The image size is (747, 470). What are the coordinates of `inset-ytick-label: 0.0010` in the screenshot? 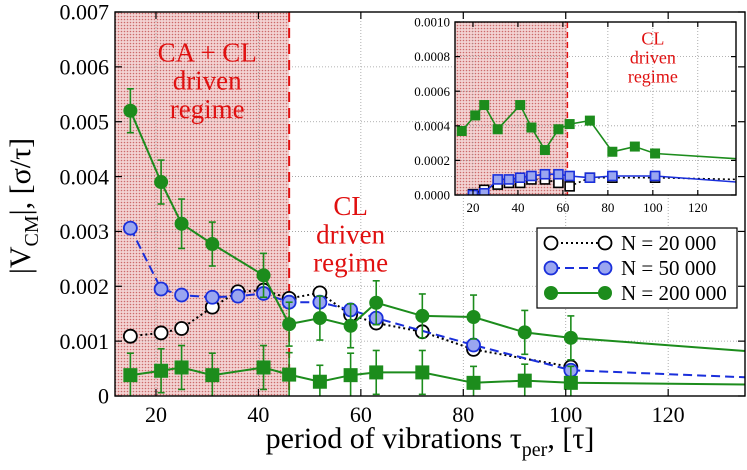 It's located at (432, 22).